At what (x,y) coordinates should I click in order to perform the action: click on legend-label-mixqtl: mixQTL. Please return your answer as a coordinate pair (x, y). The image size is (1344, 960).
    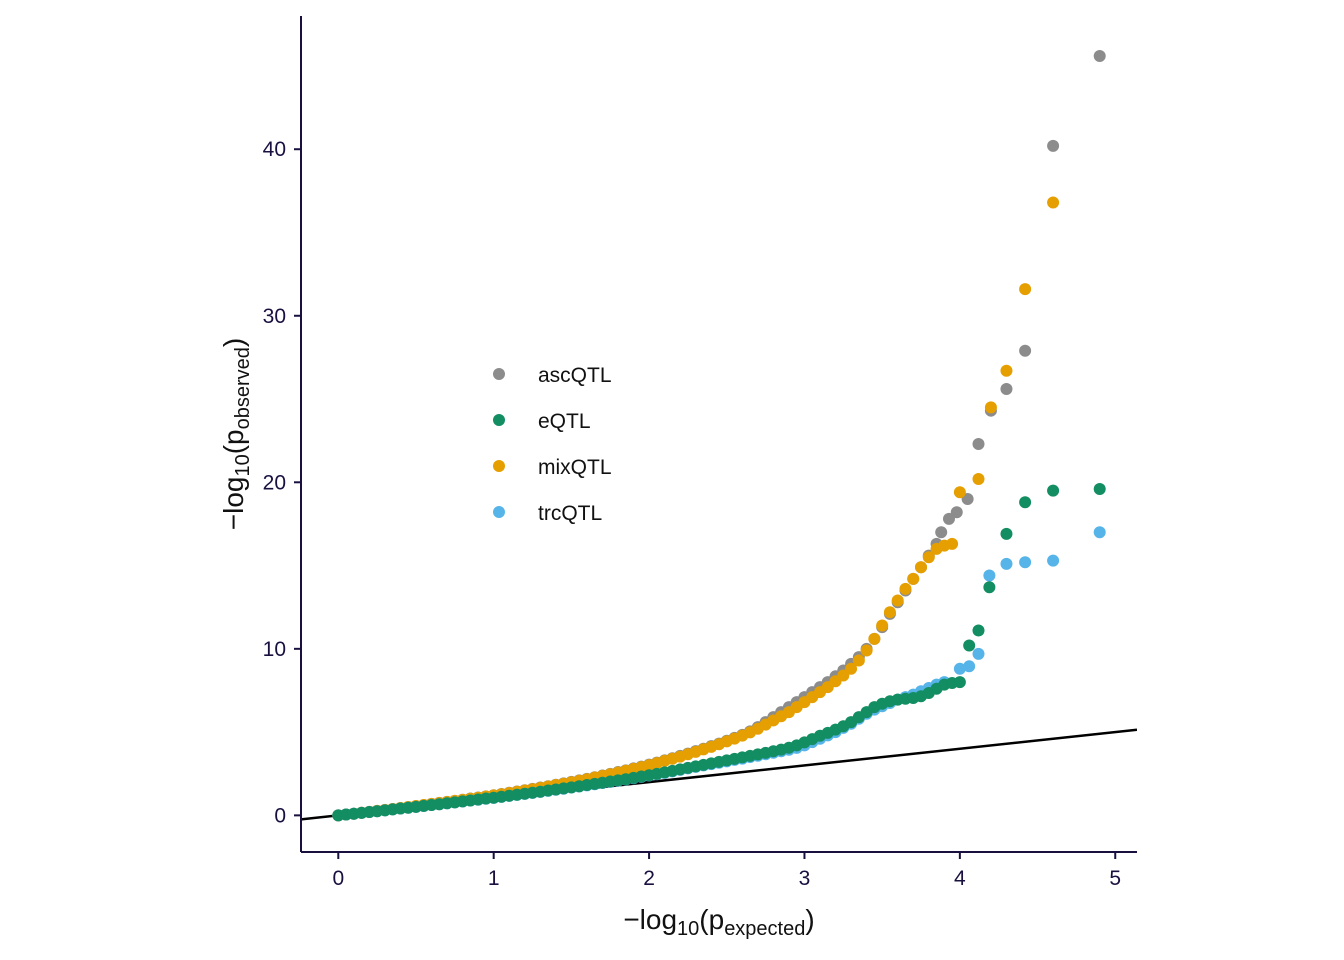
    Looking at the image, I should click on (575, 467).